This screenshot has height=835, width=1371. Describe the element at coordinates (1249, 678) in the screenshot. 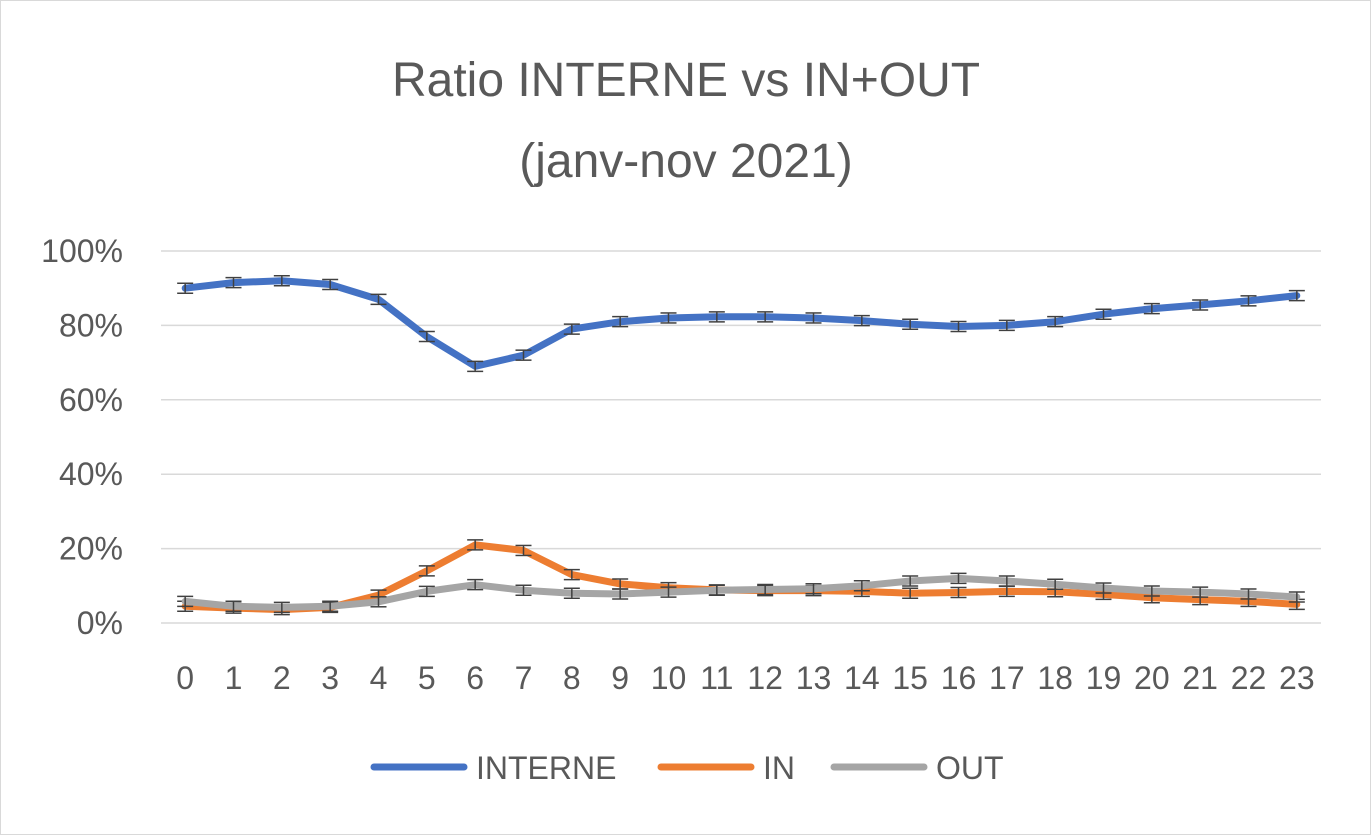

I see `x-tick-label: 22` at that location.